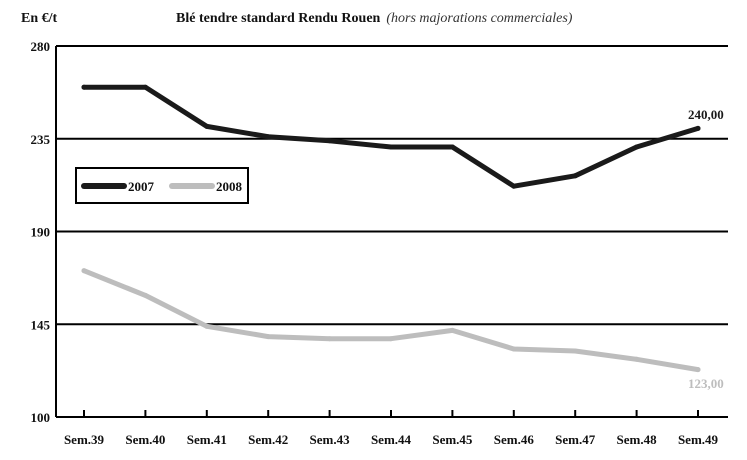  I want to click on legend-label-2007: 2007, so click(141, 186).